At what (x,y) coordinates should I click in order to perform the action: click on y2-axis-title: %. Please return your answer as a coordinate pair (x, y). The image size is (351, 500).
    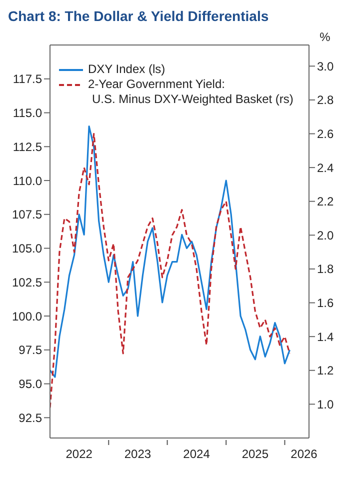
    Looking at the image, I should click on (325, 37).